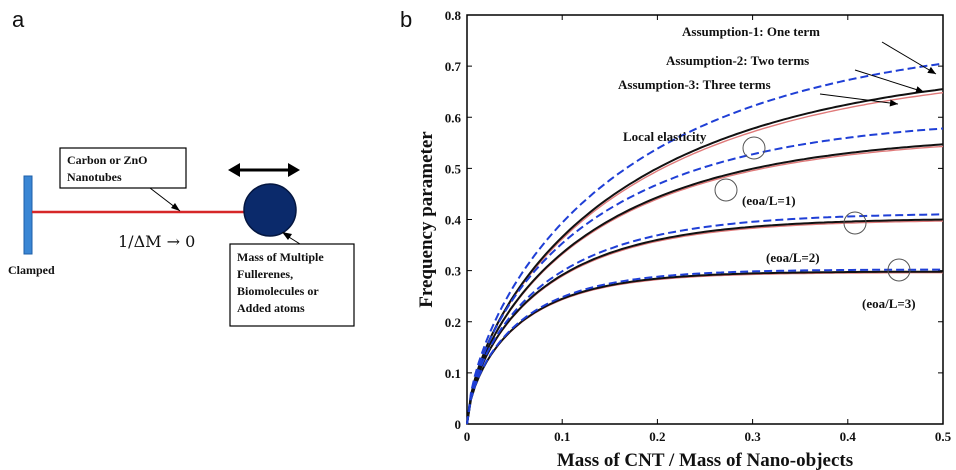  I want to click on assumption-2-label: Assumption-2: Two terms, so click(737, 60).